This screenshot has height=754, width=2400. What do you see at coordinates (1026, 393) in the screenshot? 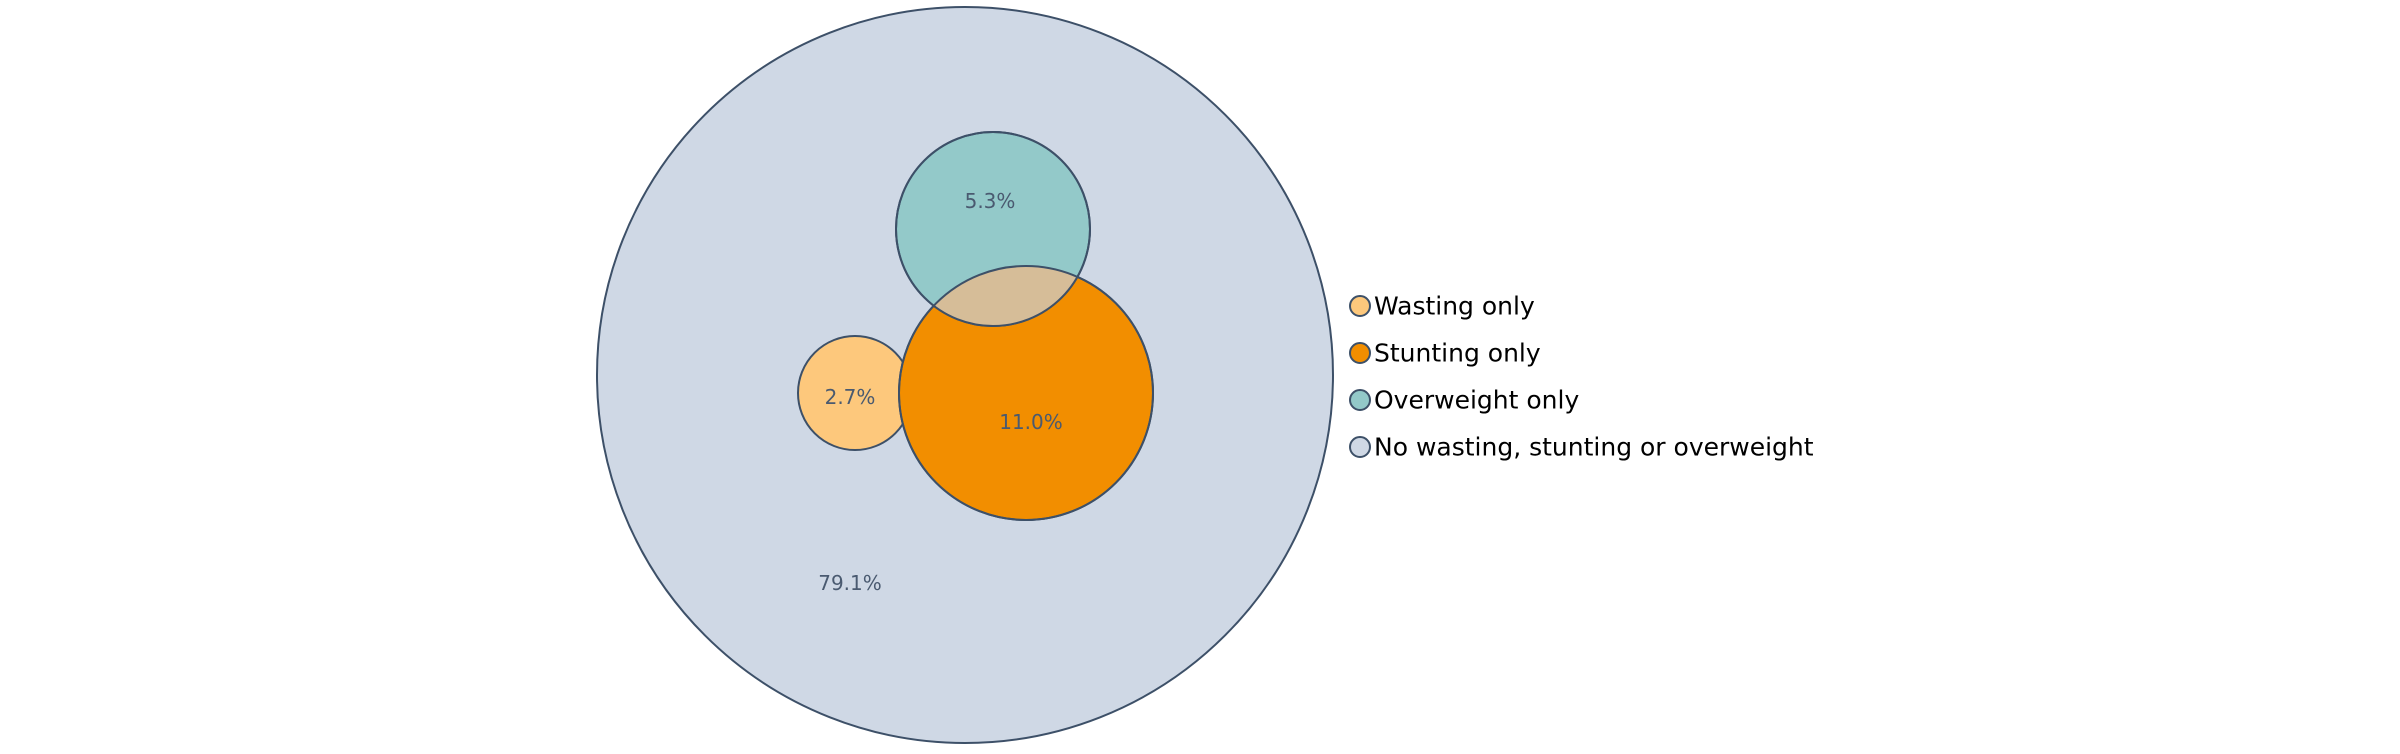
I see `venn-outline-stunting` at bounding box center [1026, 393].